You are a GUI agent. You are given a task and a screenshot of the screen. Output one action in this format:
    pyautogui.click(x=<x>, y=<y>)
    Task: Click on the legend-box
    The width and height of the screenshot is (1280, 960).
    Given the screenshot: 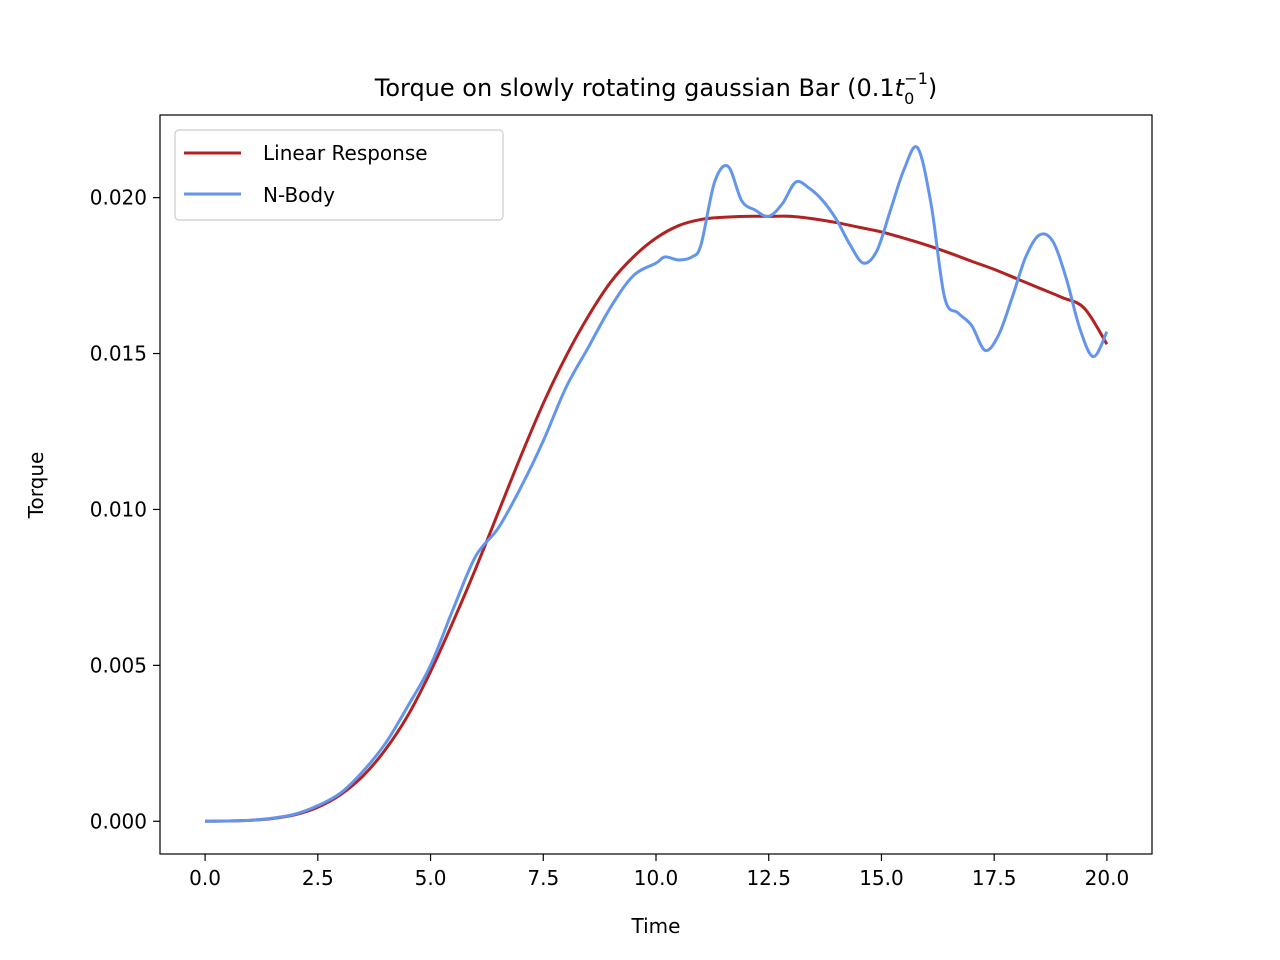 What is the action you would take?
    pyautogui.click(x=339, y=175)
    